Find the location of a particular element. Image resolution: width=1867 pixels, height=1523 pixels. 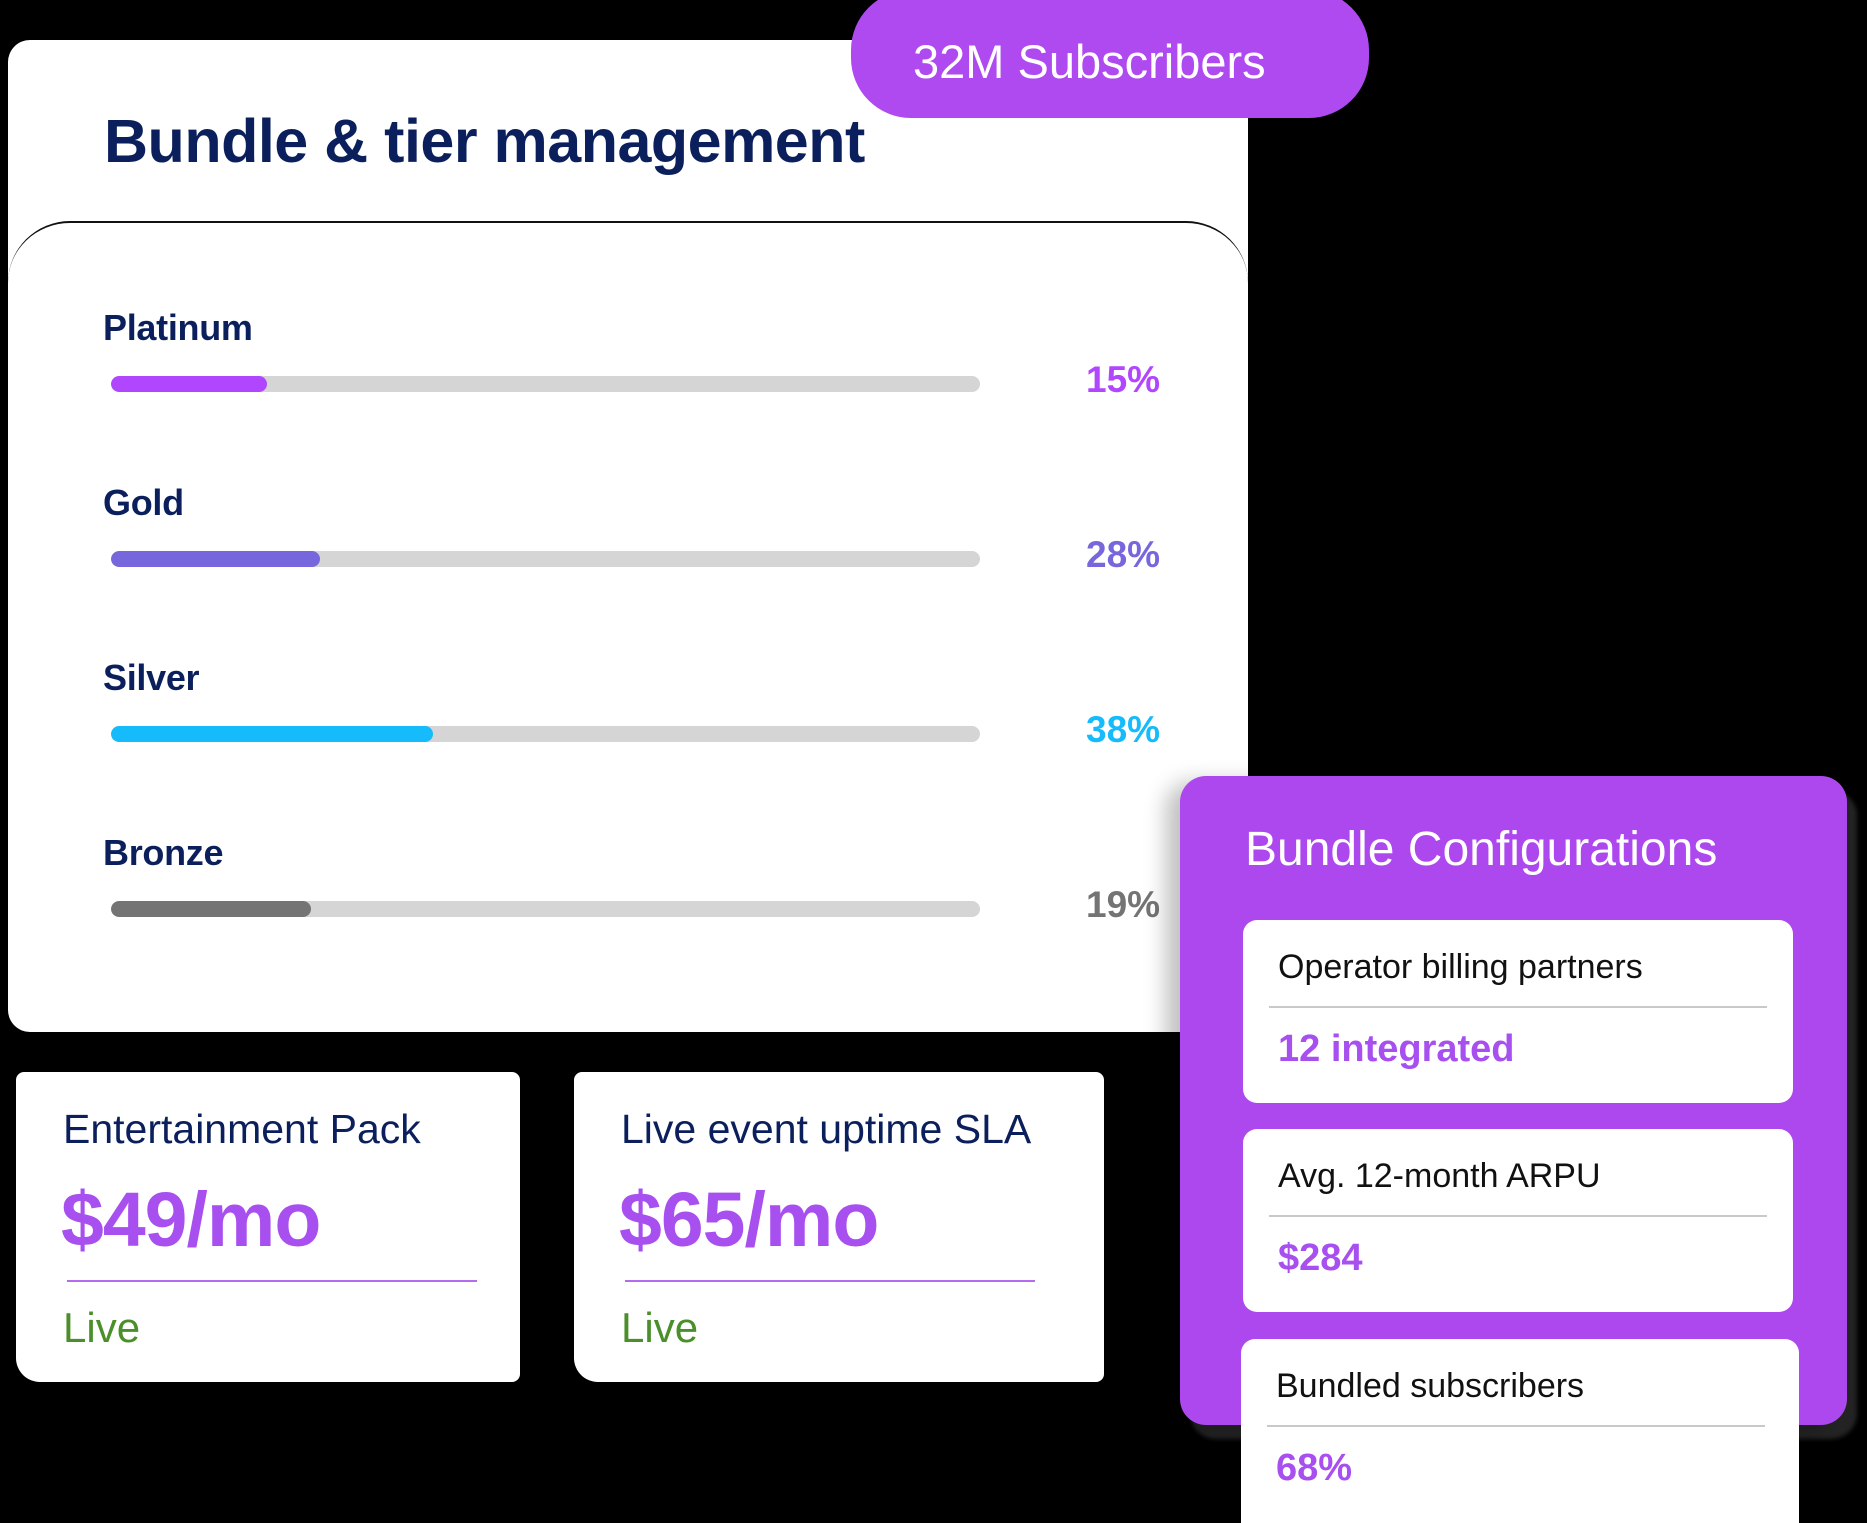

subscribers-badge is located at coordinates (1110, 59).